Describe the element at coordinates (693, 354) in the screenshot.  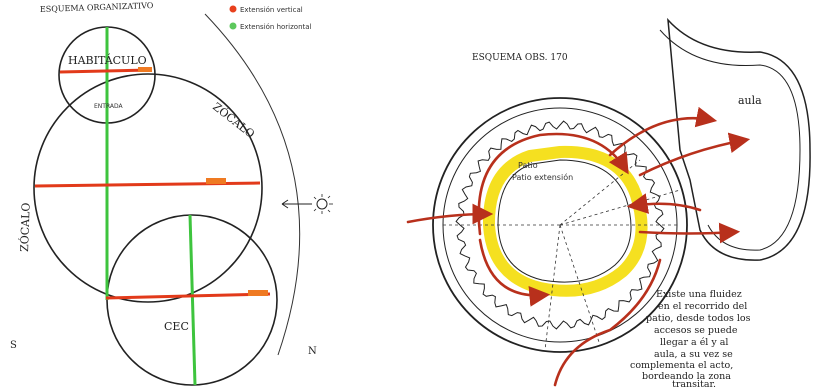
I see `note-line-6: aula, a su vez se` at that location.